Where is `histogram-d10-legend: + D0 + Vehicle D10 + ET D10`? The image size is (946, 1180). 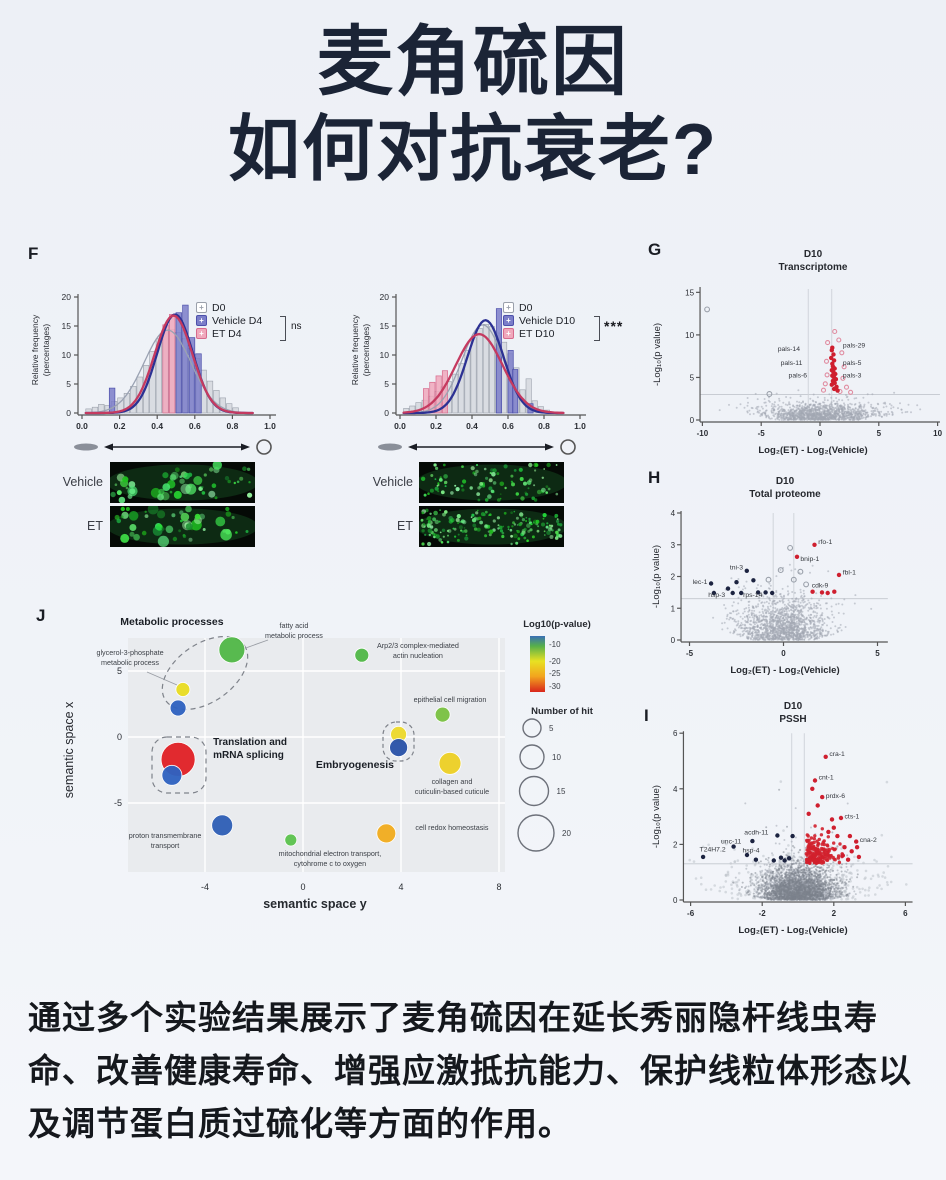 histogram-d10-legend: + D0 + Vehicle D10 + ET D10 is located at coordinates (539, 320).